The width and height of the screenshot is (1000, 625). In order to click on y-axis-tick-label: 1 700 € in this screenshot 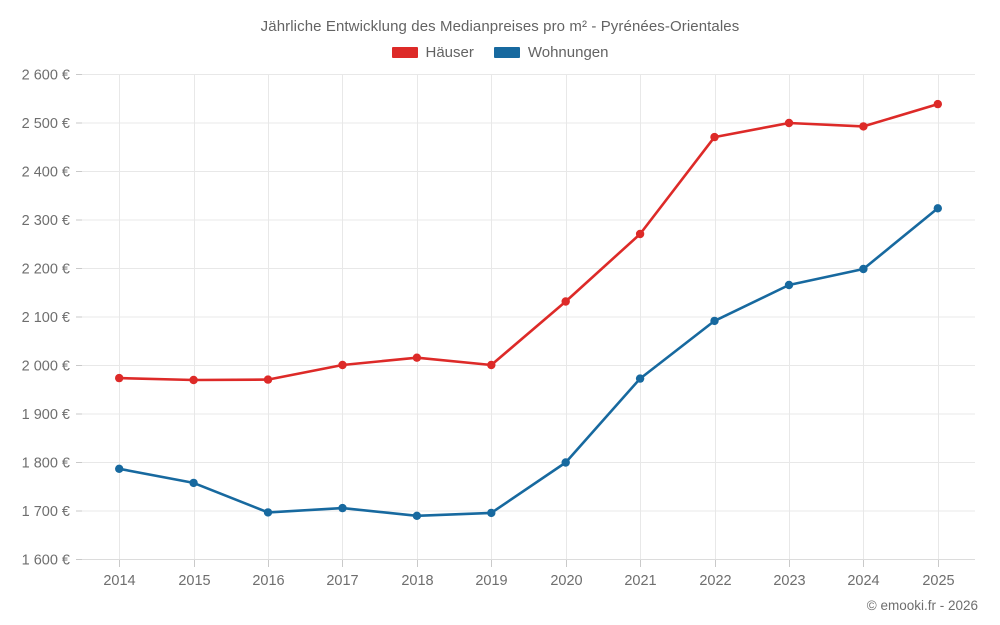, I will do `click(46, 512)`.